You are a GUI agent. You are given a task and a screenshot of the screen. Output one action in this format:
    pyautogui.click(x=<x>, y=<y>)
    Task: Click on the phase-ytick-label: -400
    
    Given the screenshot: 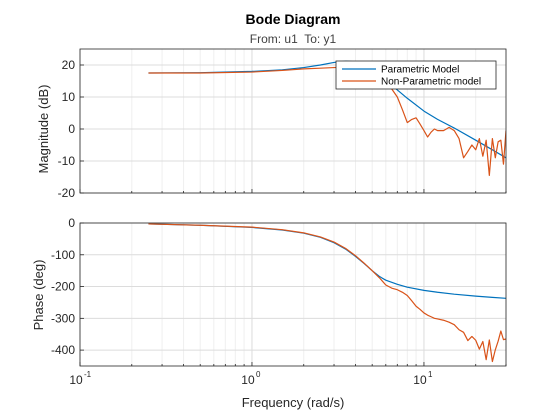 What is the action you would take?
    pyautogui.click(x=63, y=350)
    